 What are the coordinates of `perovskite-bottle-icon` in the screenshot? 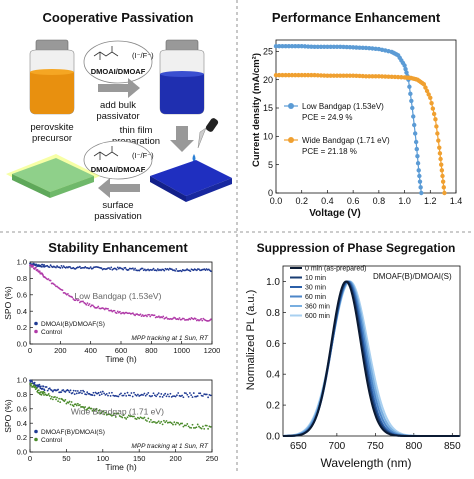 It's located at (52, 77).